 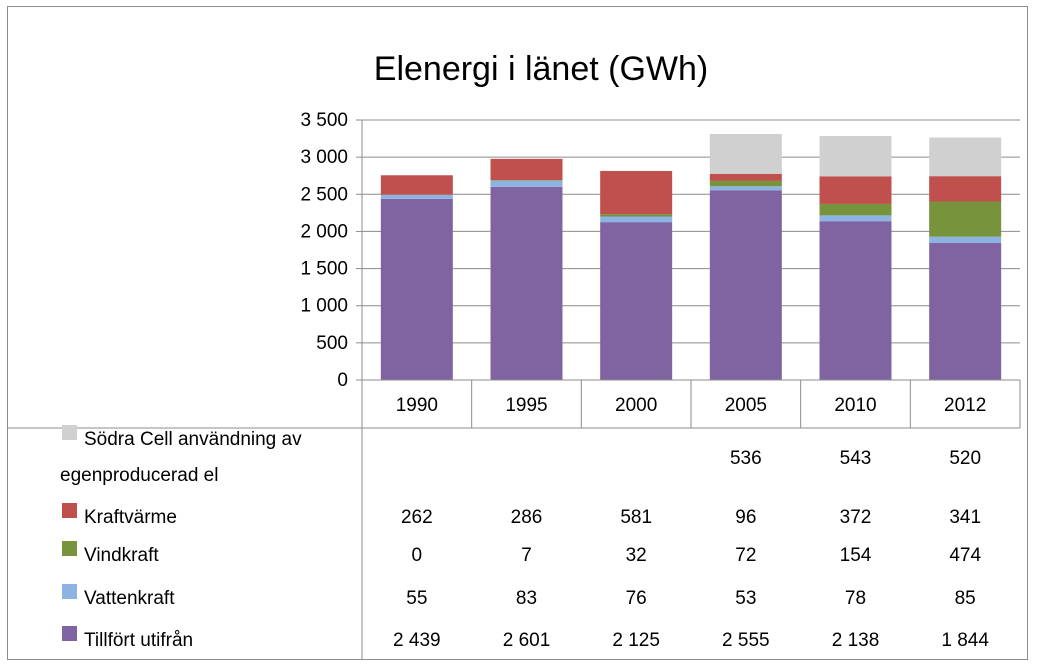 I want to click on legend-label: egenproducerad el, so click(x=139, y=475).